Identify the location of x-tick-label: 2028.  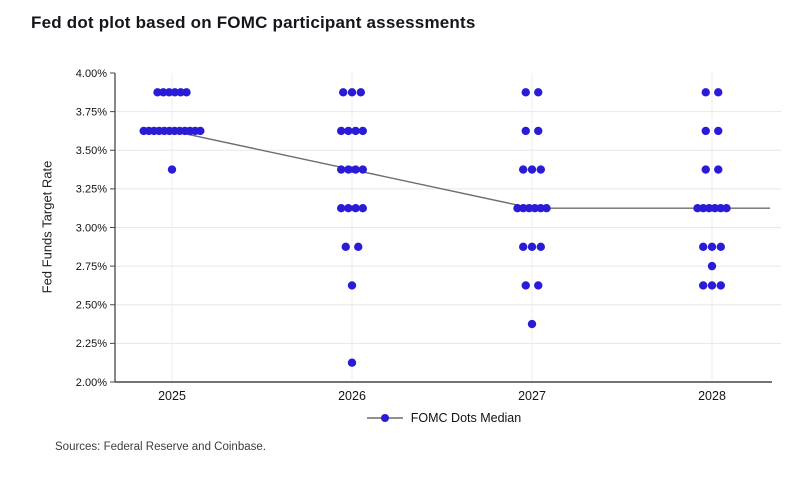
(712, 396).